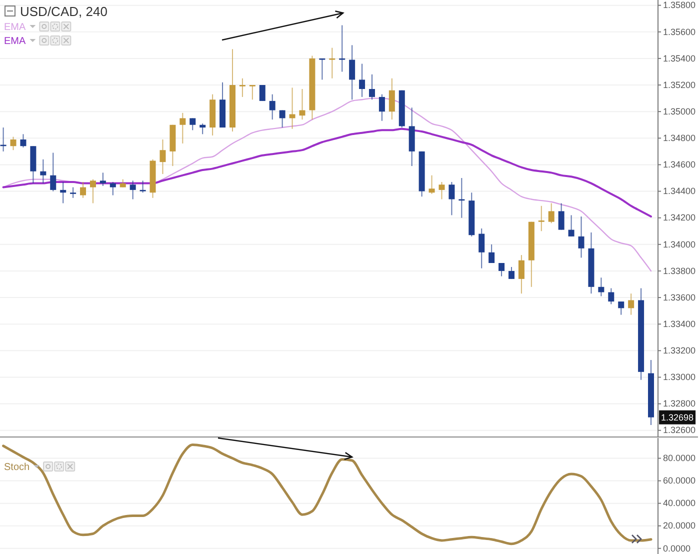  What do you see at coordinates (679, 430) in the screenshot?
I see `y-tick-label: 1.32600` at bounding box center [679, 430].